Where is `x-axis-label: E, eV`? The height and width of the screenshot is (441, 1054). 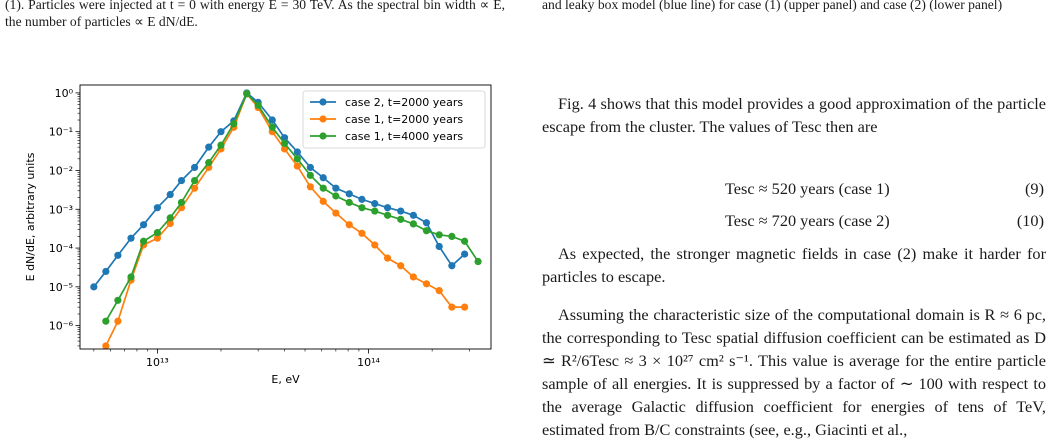 x-axis-label: E, eV is located at coordinates (285, 379).